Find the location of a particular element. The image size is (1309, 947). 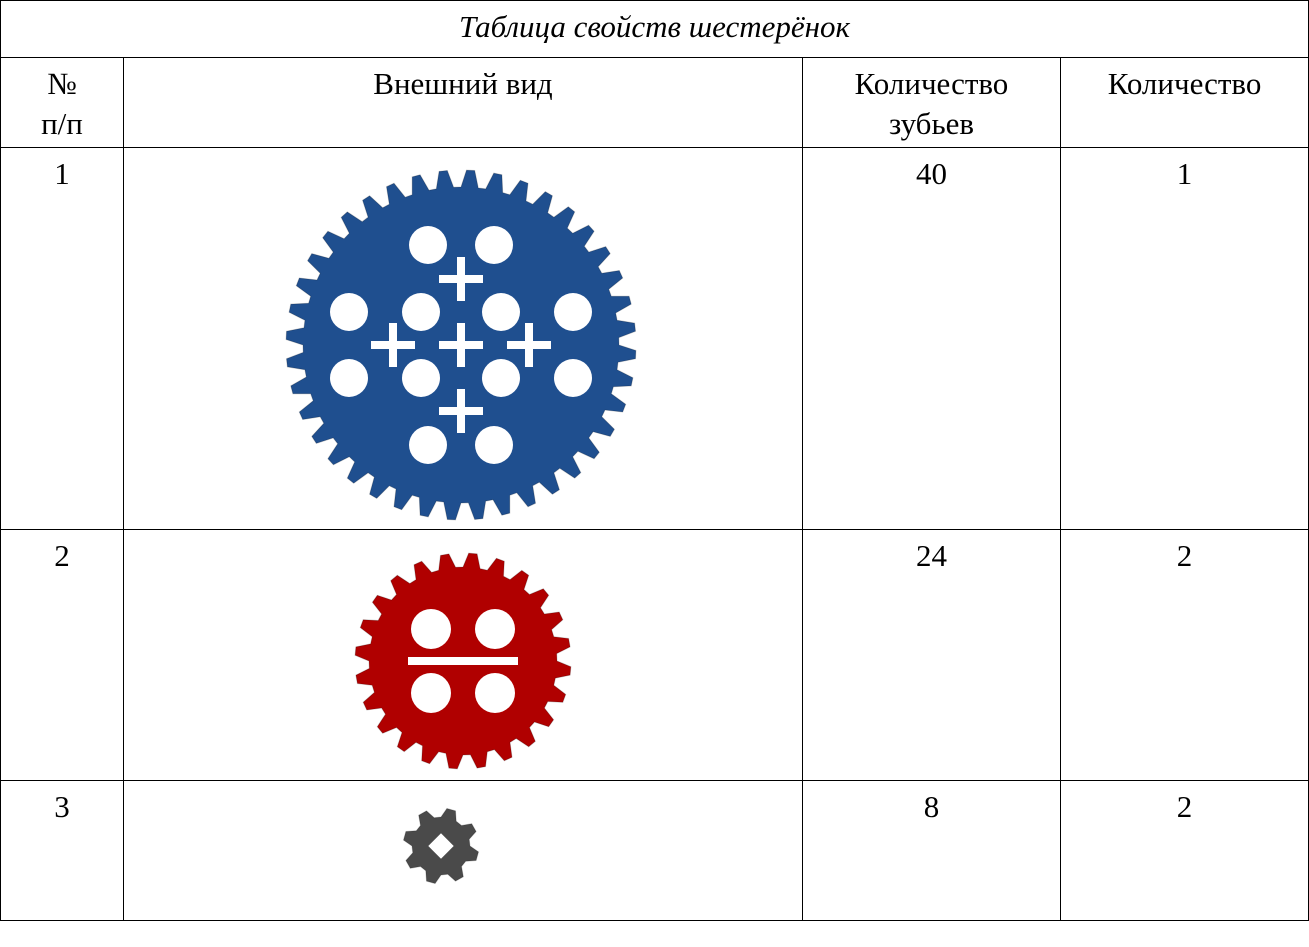

header-cell: Внешний вид is located at coordinates (463, 102).